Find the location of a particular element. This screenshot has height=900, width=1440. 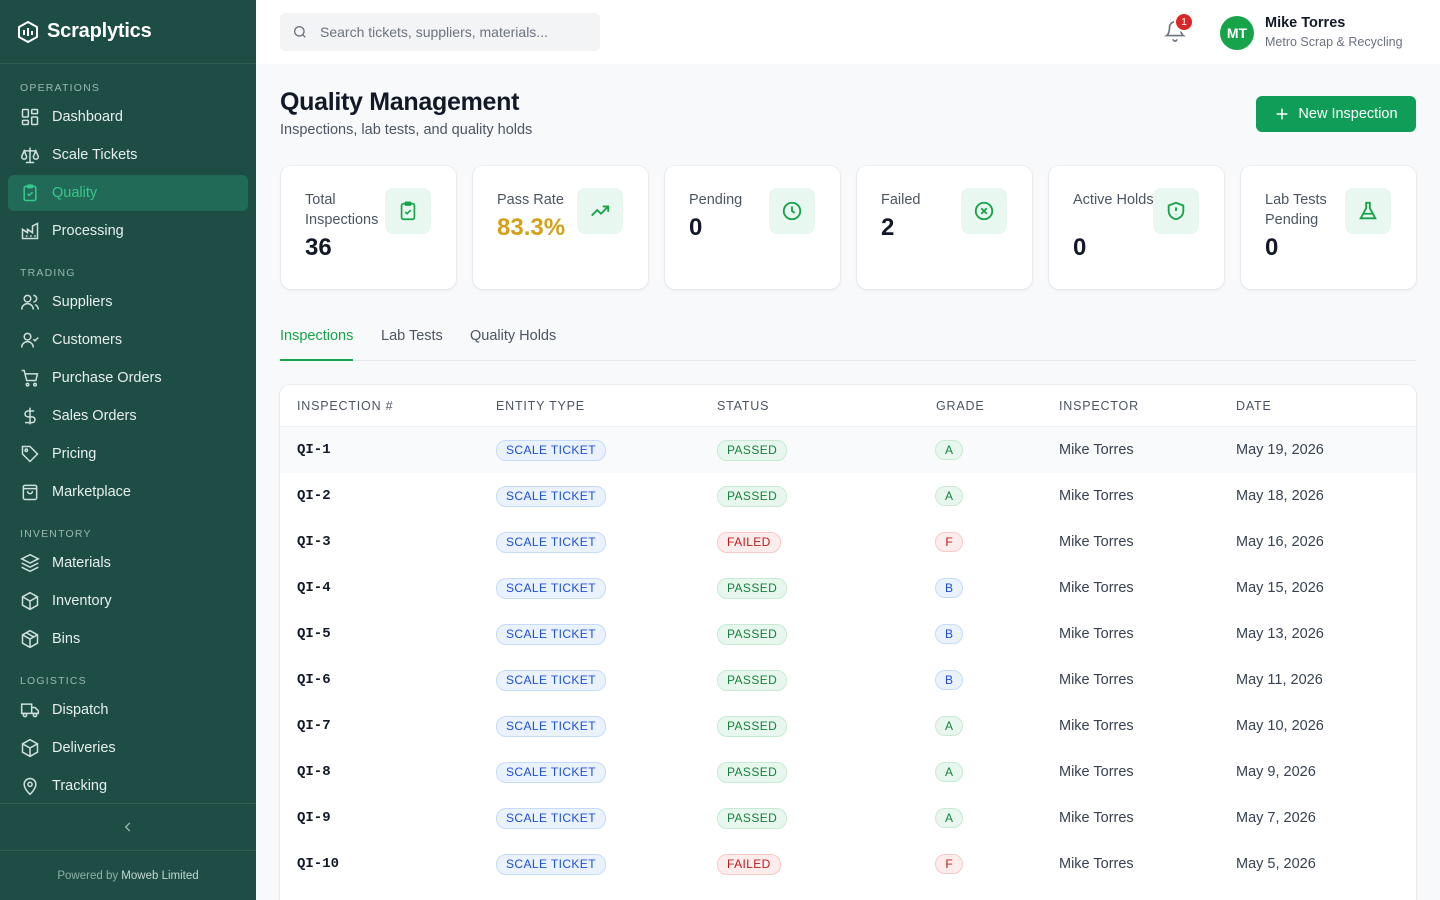

stat-label: Pass Rate is located at coordinates (530, 200).